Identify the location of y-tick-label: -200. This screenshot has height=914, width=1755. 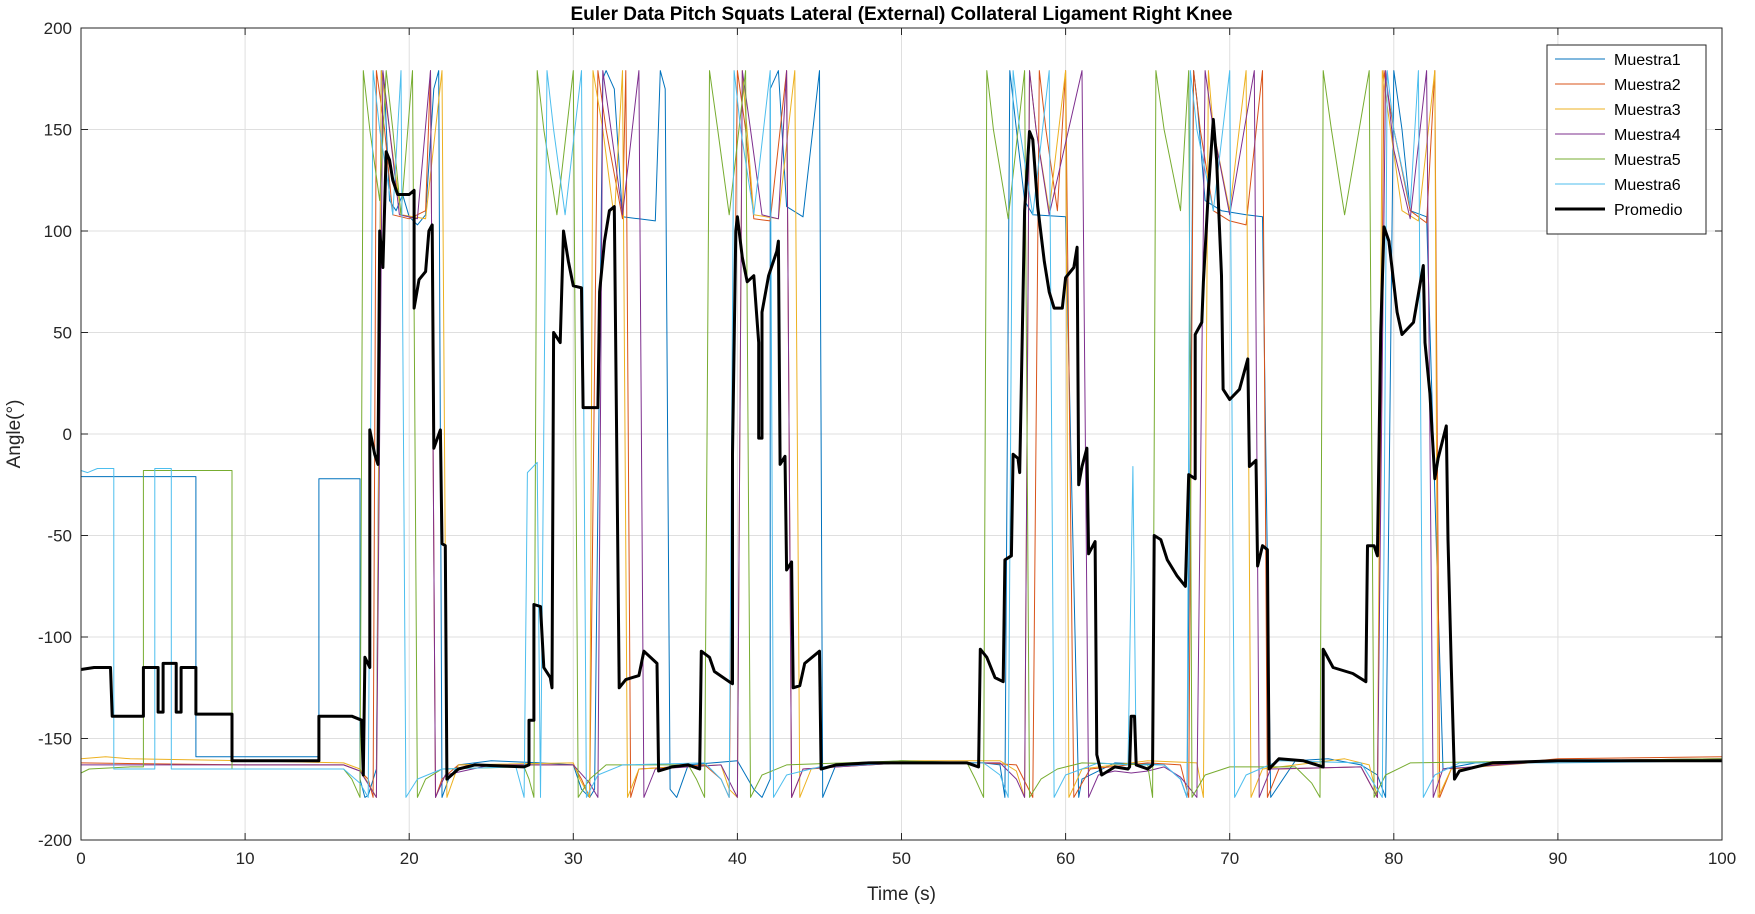
(55, 840).